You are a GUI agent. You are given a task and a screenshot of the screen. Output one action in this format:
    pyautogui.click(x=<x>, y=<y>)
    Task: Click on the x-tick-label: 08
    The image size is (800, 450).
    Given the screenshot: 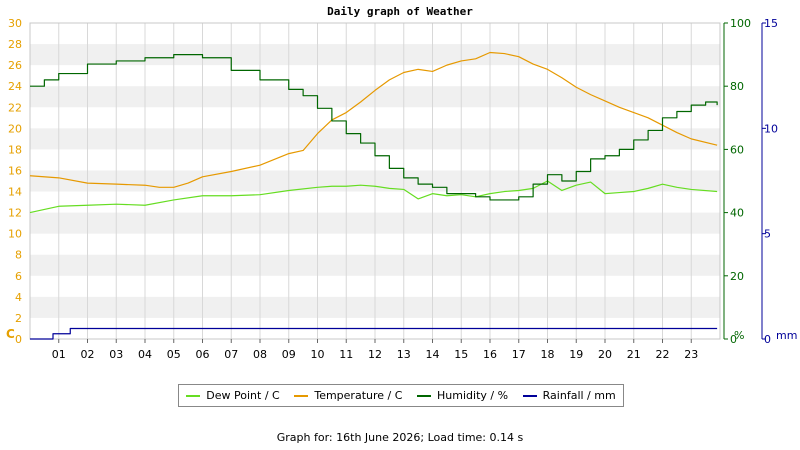 What is the action you would take?
    pyautogui.click(x=260, y=354)
    